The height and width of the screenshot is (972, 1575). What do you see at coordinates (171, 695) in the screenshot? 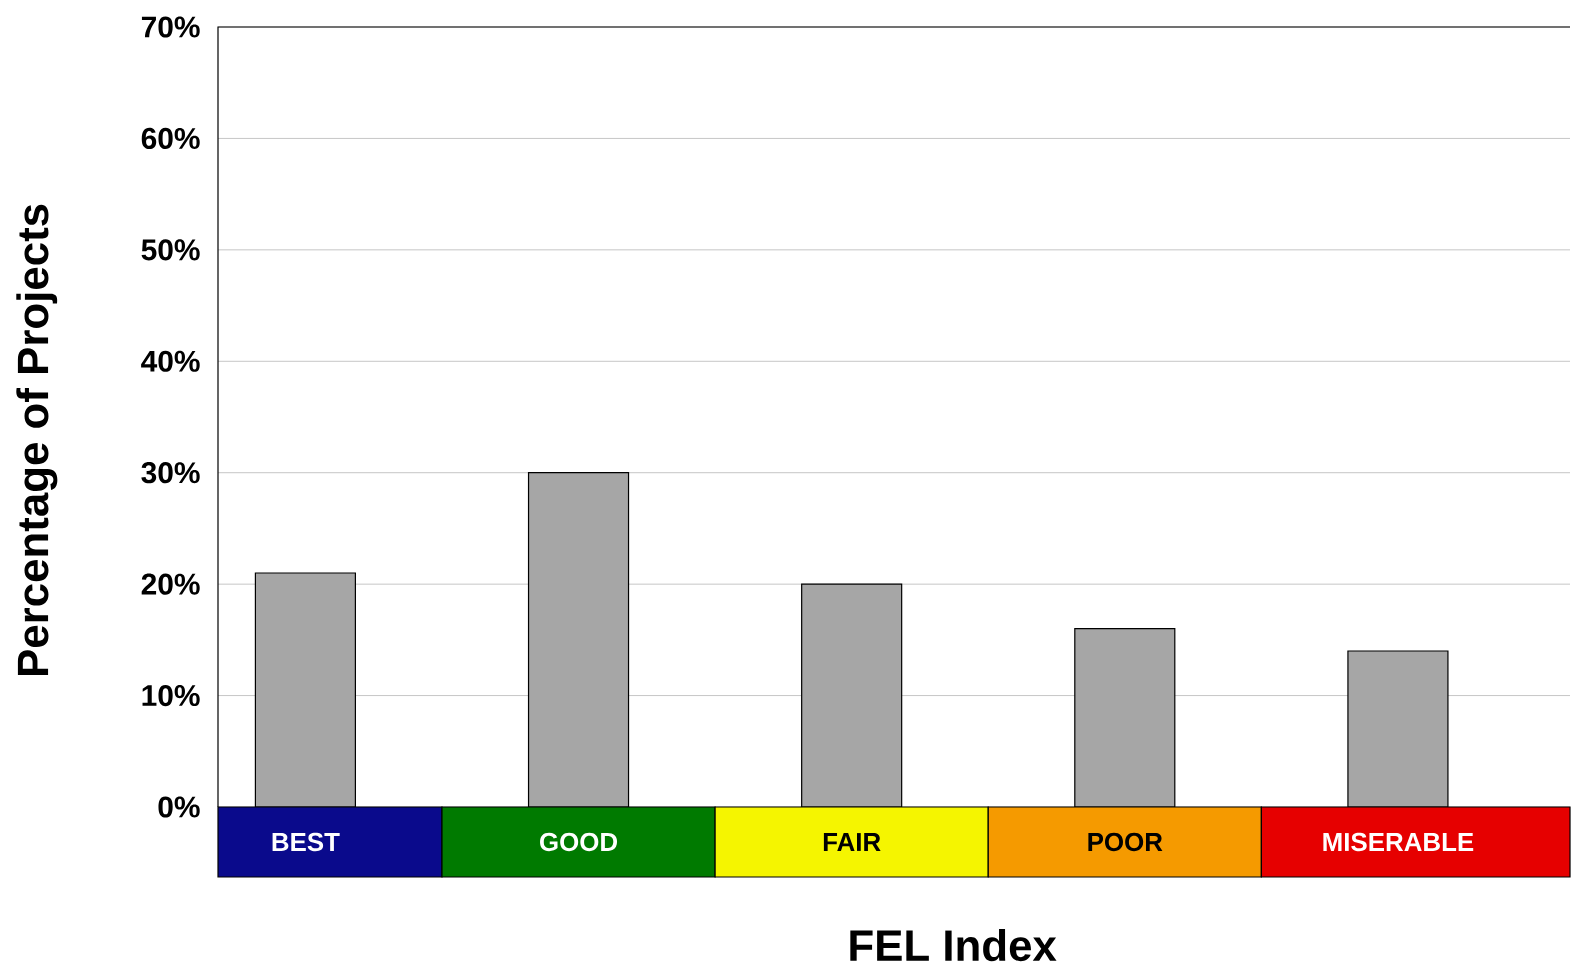
I see `y-tick-label: 10%` at bounding box center [171, 695].